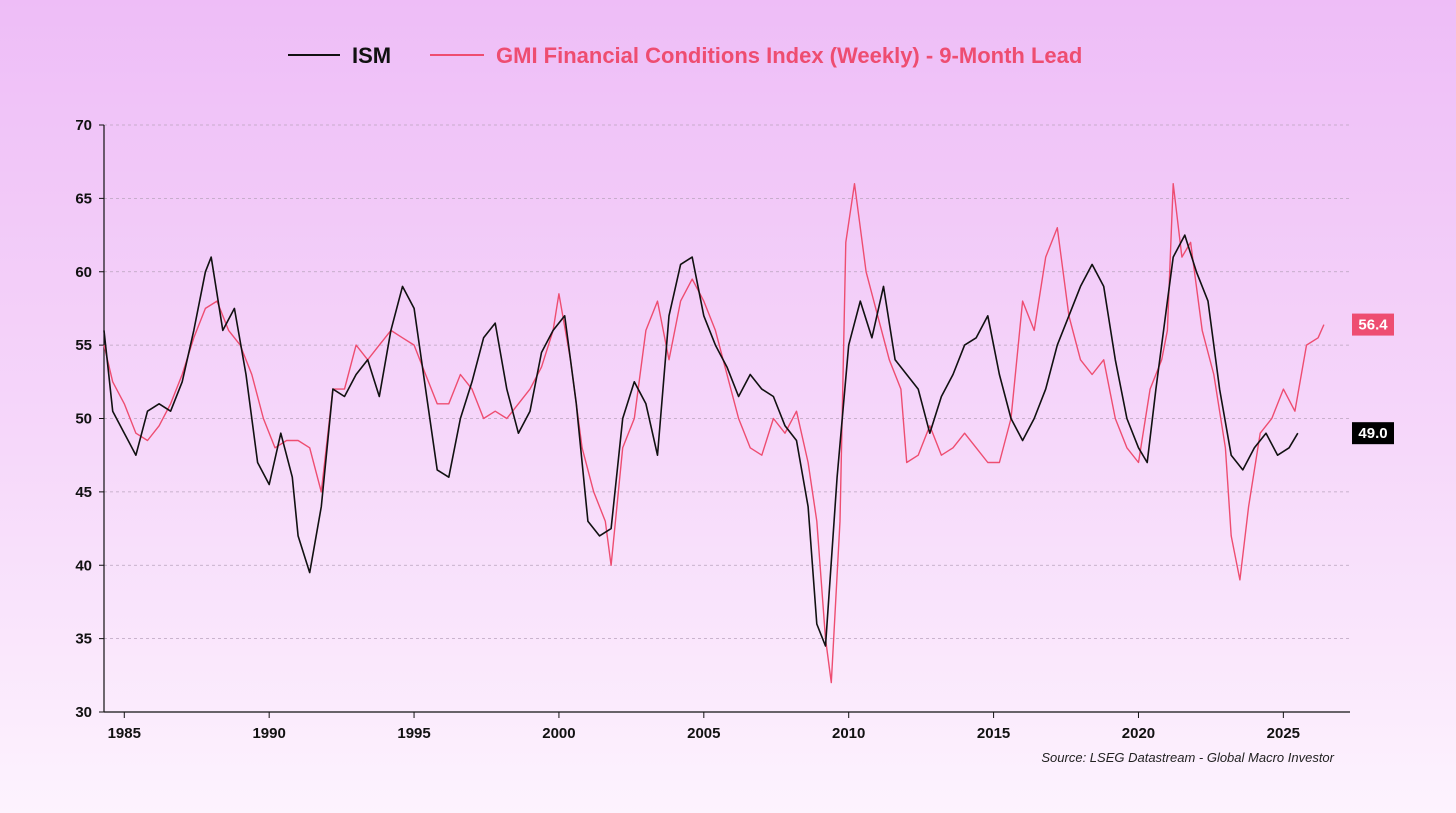 The image size is (1456, 813). I want to click on y-tick-label: 65, so click(83, 198).